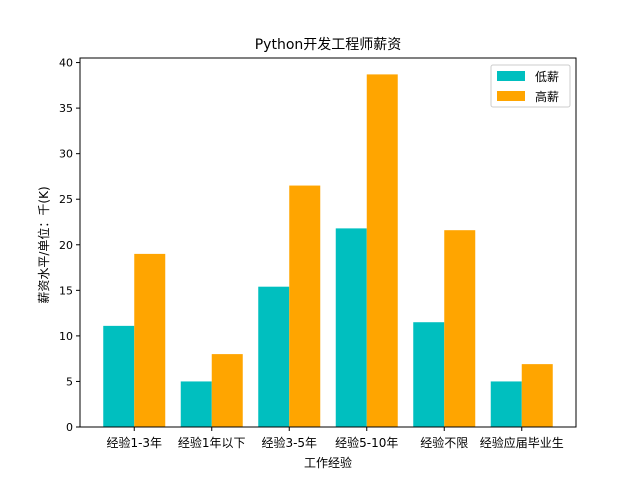 This screenshot has width=640, height=484. I want to click on y-tick-label-2: 10, so click(66, 336).